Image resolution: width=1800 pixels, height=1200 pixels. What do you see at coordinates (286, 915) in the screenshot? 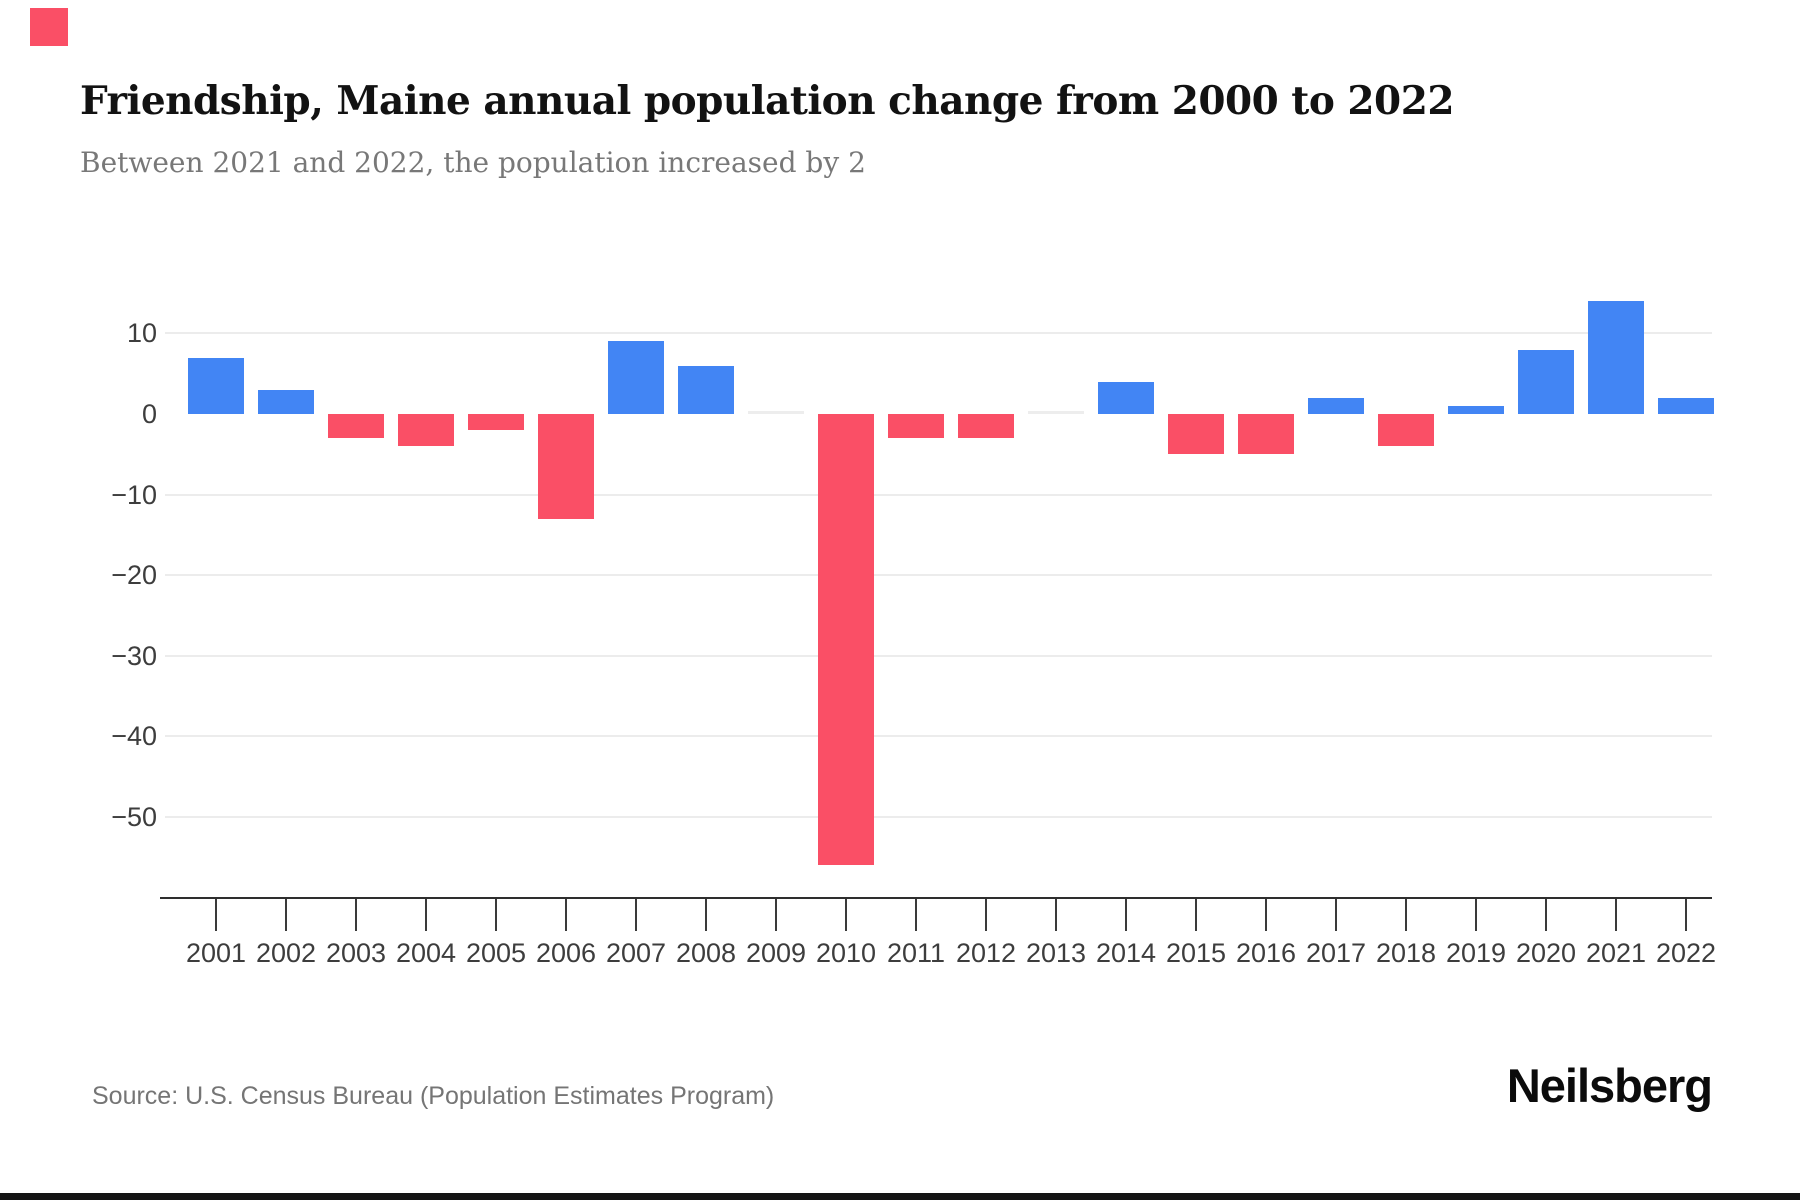
I see `x-axis-tick-2002` at bounding box center [286, 915].